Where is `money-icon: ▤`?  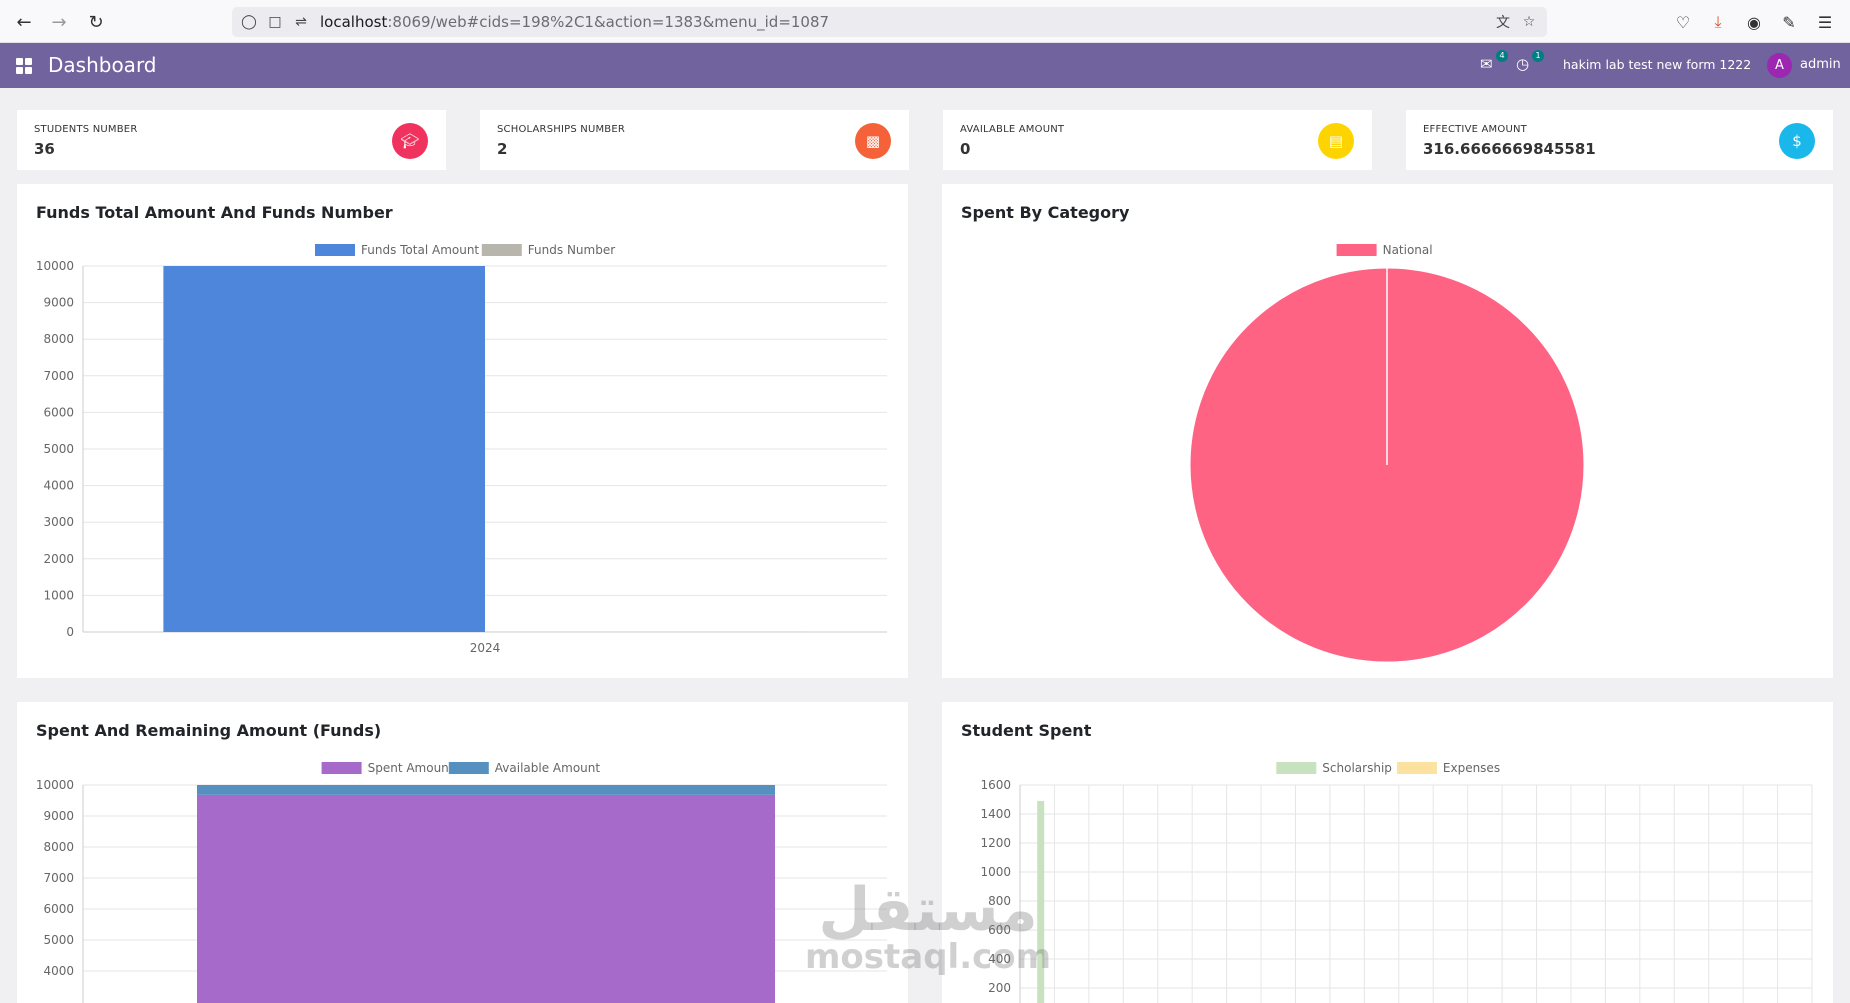
money-icon: ▤ is located at coordinates (1336, 141).